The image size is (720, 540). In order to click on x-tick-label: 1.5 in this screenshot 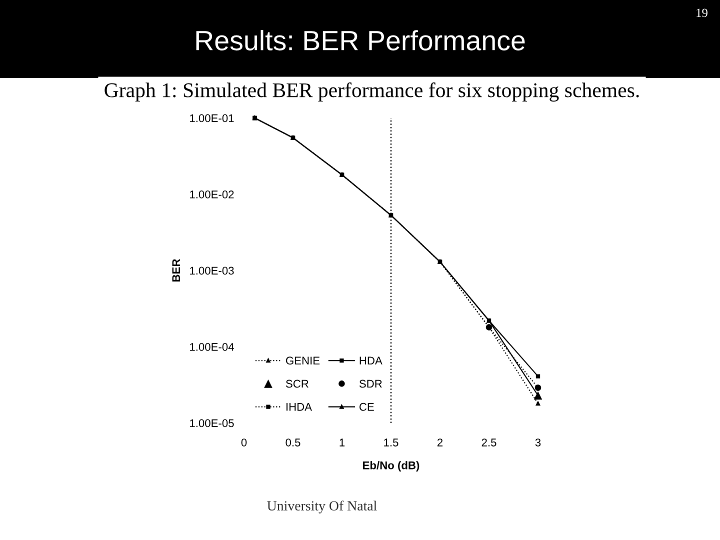, I will do `click(391, 442)`.